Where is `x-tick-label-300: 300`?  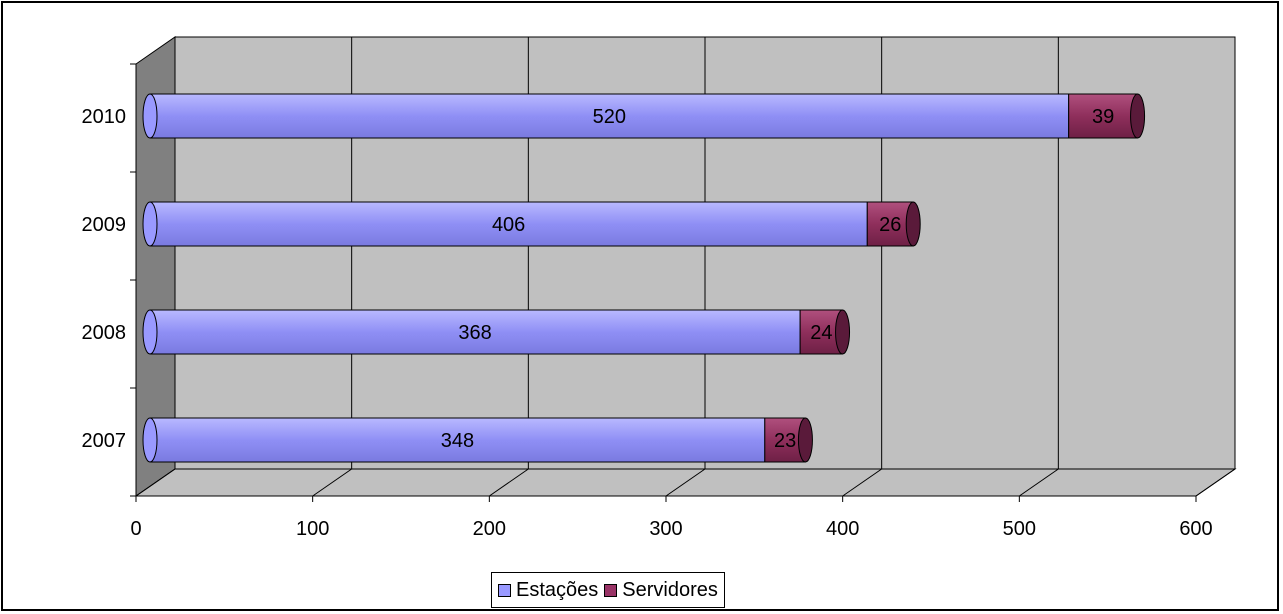
x-tick-label-300: 300 is located at coordinates (665, 529).